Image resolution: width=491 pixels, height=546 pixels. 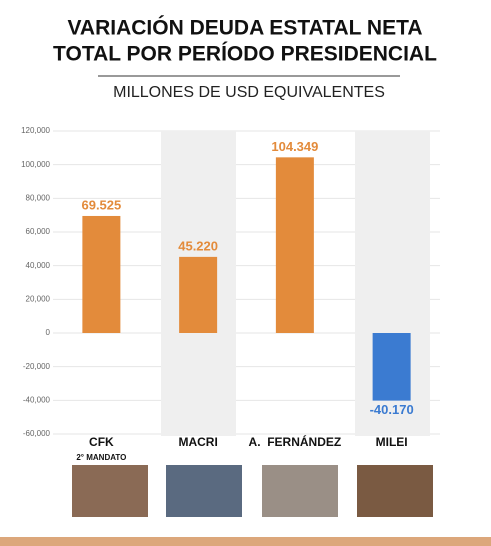 What do you see at coordinates (37, 399) in the screenshot?
I see `y-tick-label: -40,000` at bounding box center [37, 399].